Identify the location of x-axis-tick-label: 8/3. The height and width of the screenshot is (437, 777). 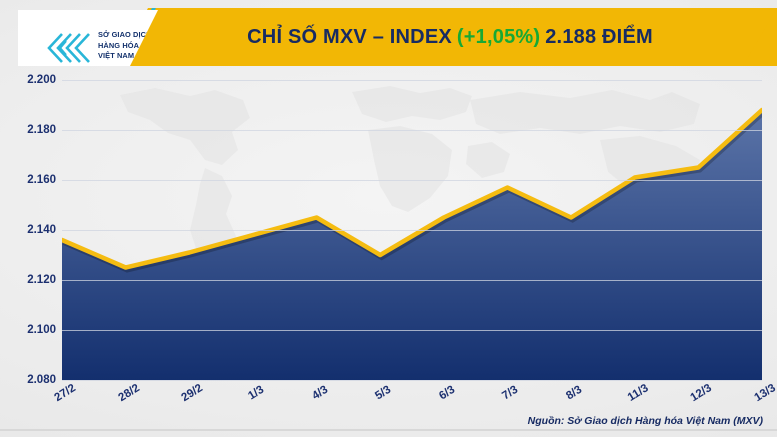
(574, 393).